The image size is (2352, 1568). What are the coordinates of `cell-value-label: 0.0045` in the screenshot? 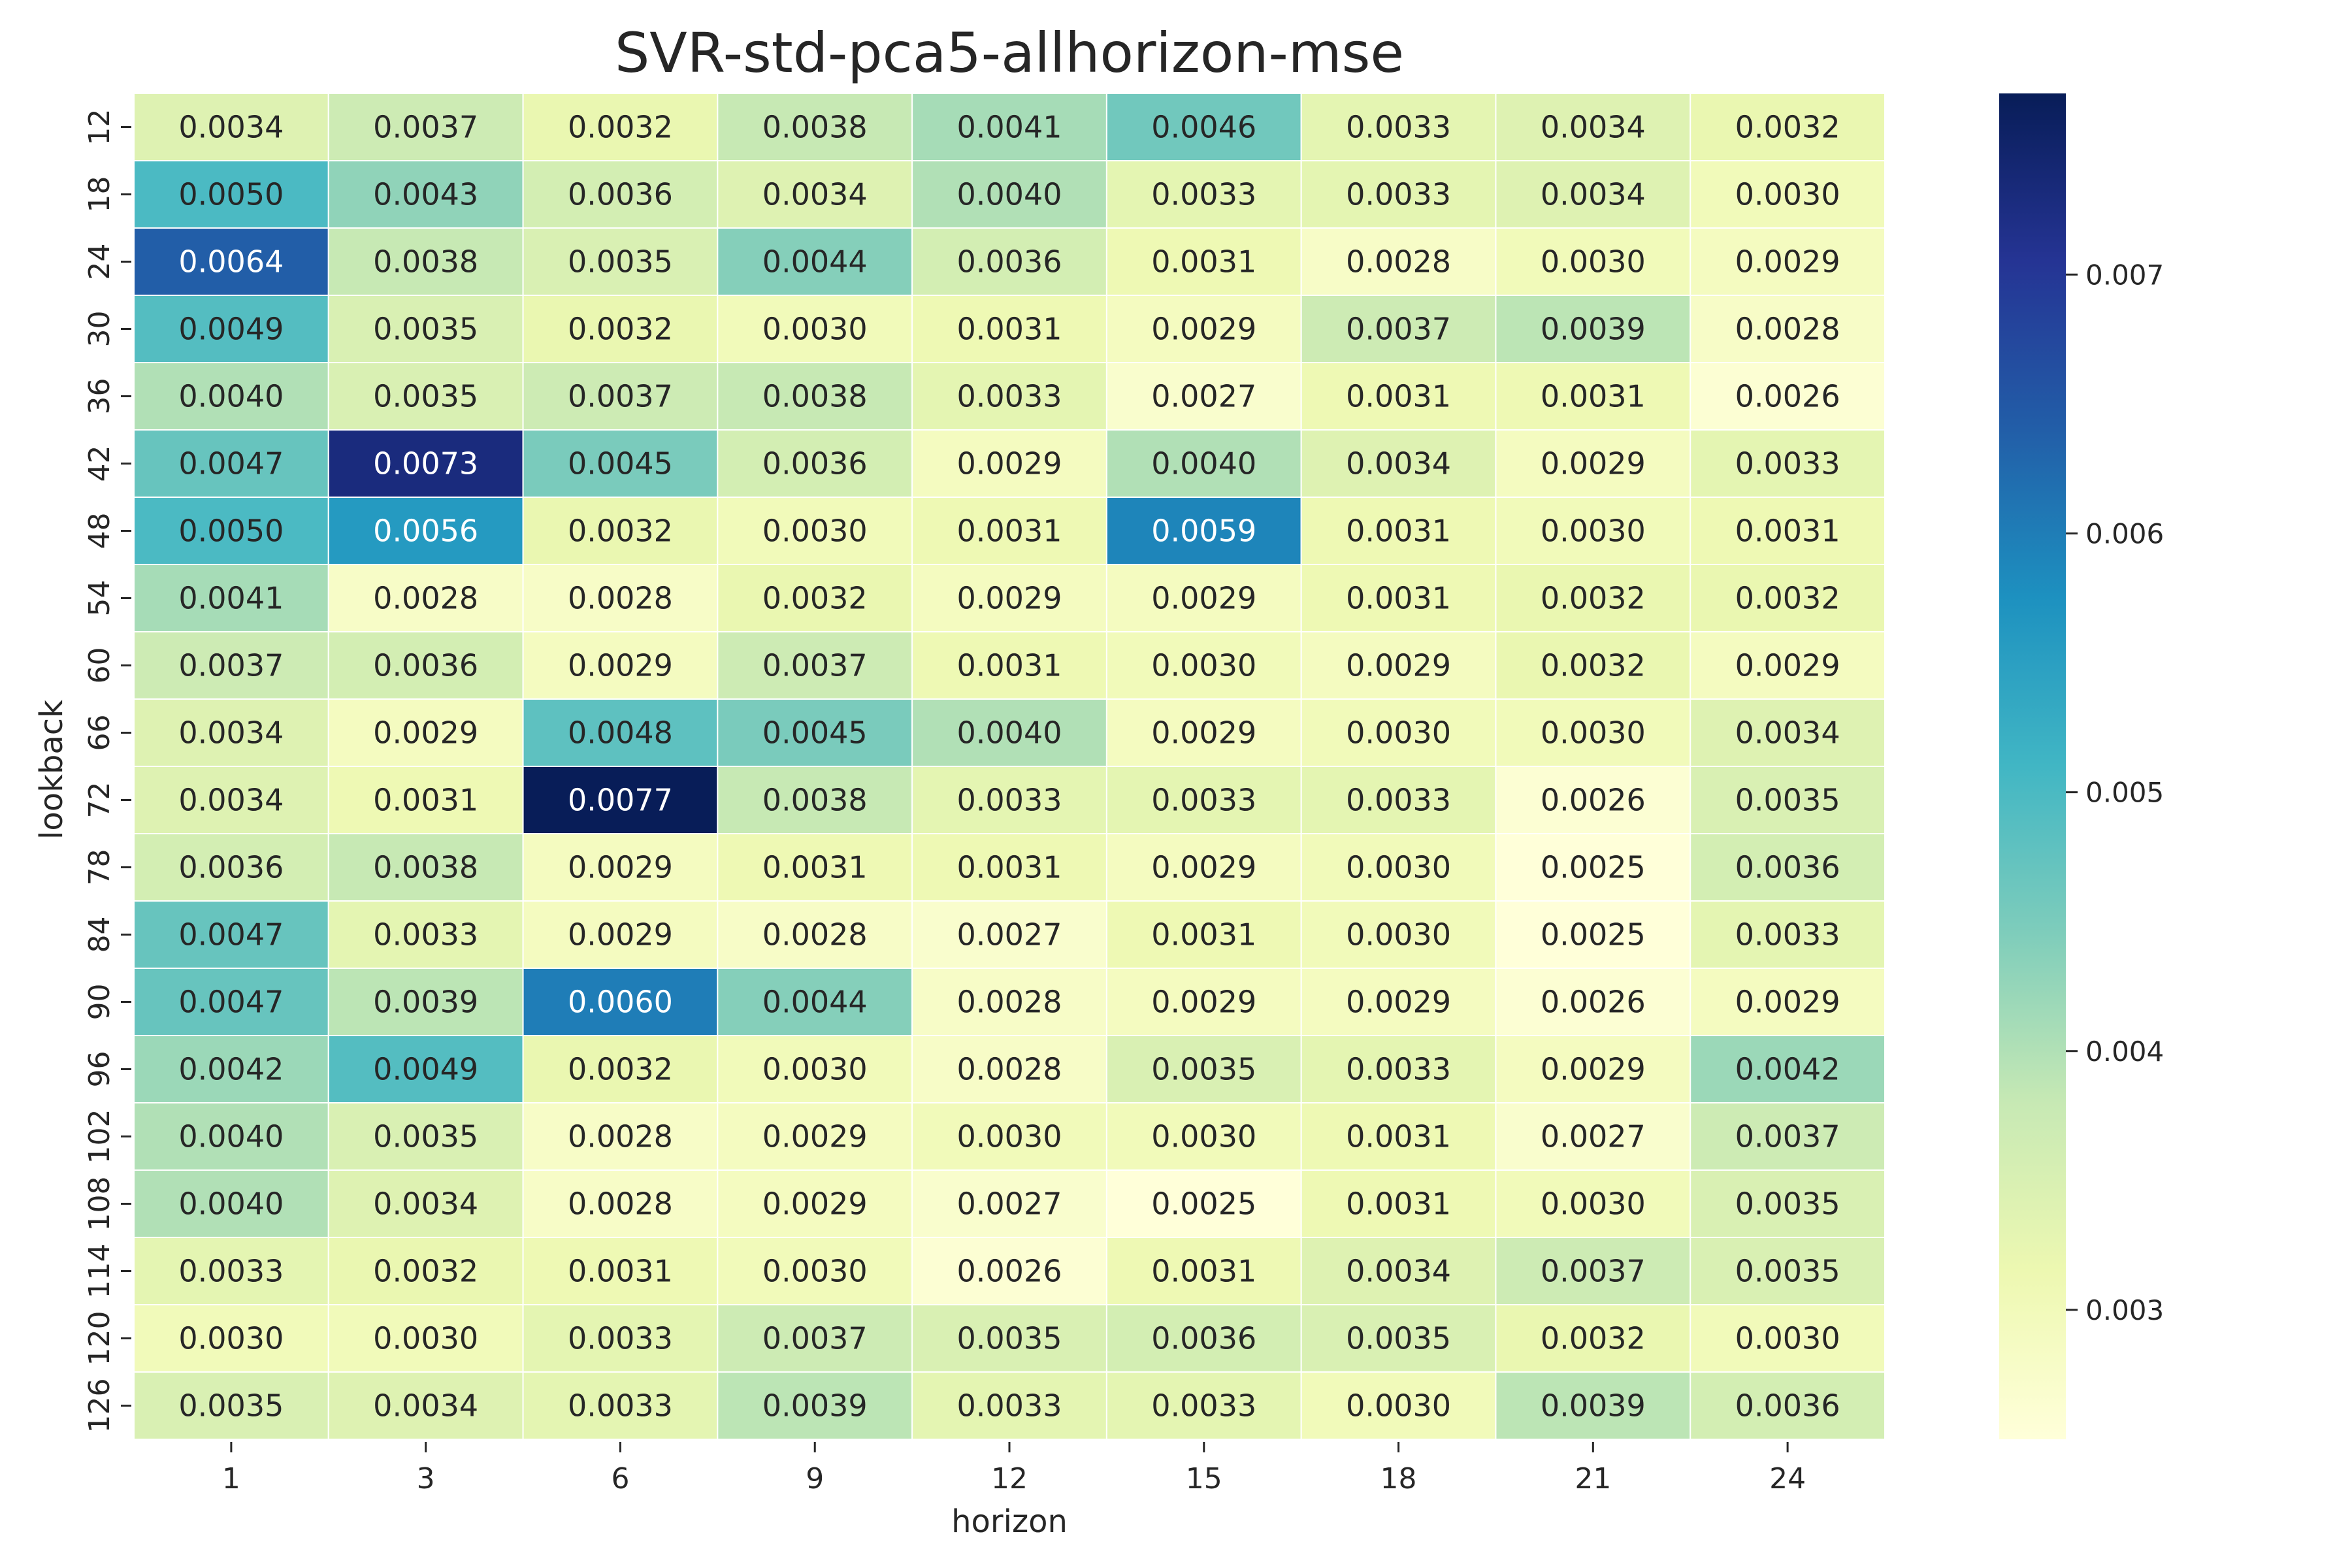 It's located at (815, 733).